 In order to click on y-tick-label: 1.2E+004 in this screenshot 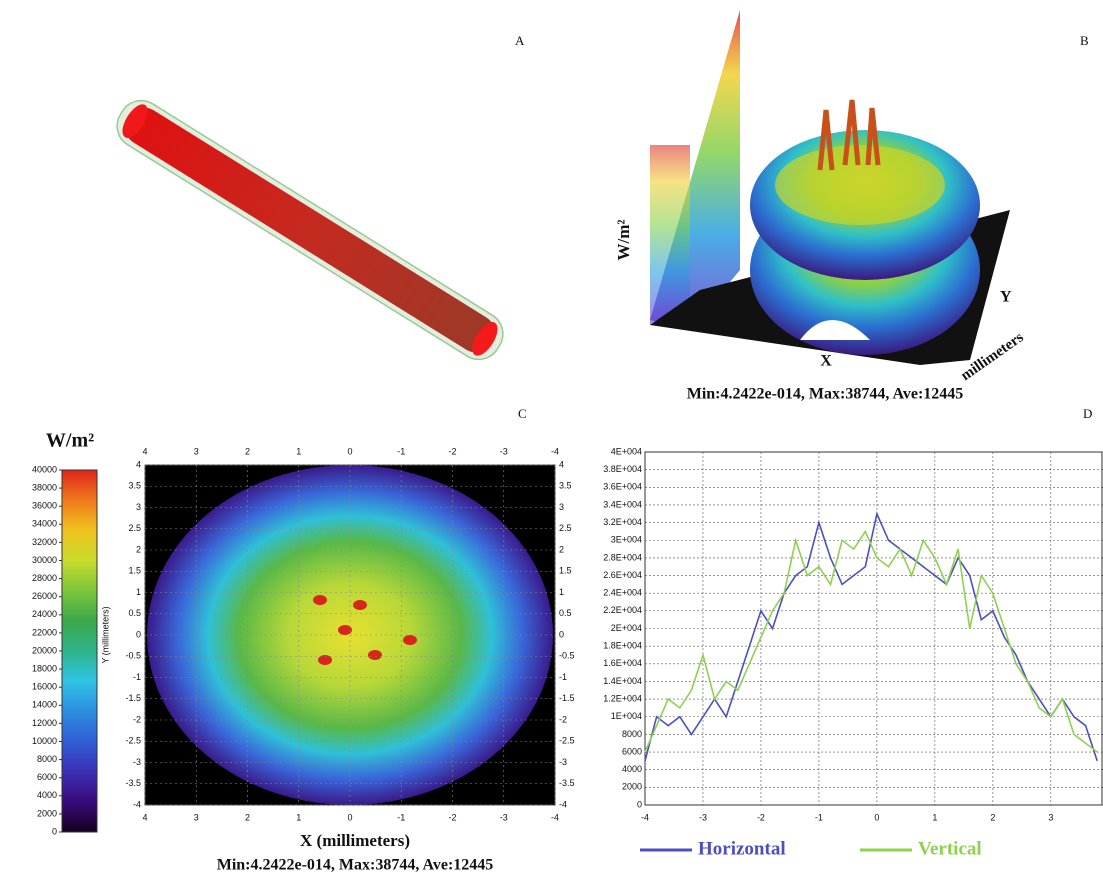, I will do `click(622, 698)`.